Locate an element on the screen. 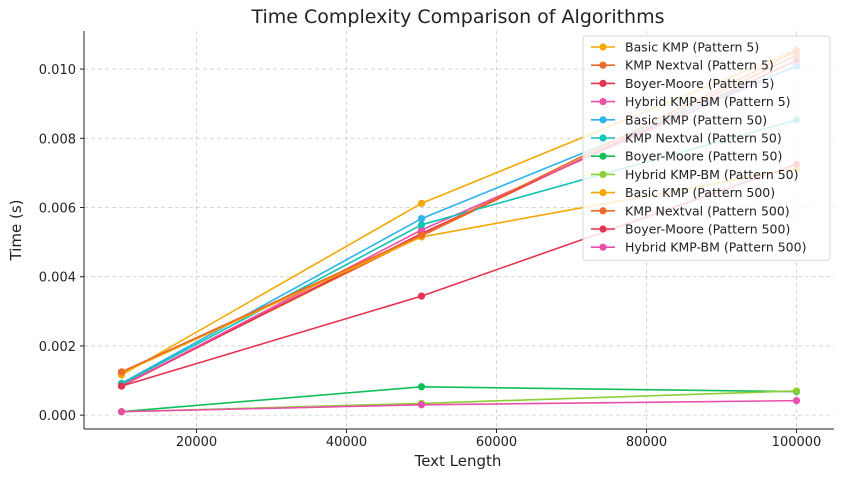 This screenshot has height=481, width=843. legend-label: Basic KMP (Pattern 5) is located at coordinates (692, 47).